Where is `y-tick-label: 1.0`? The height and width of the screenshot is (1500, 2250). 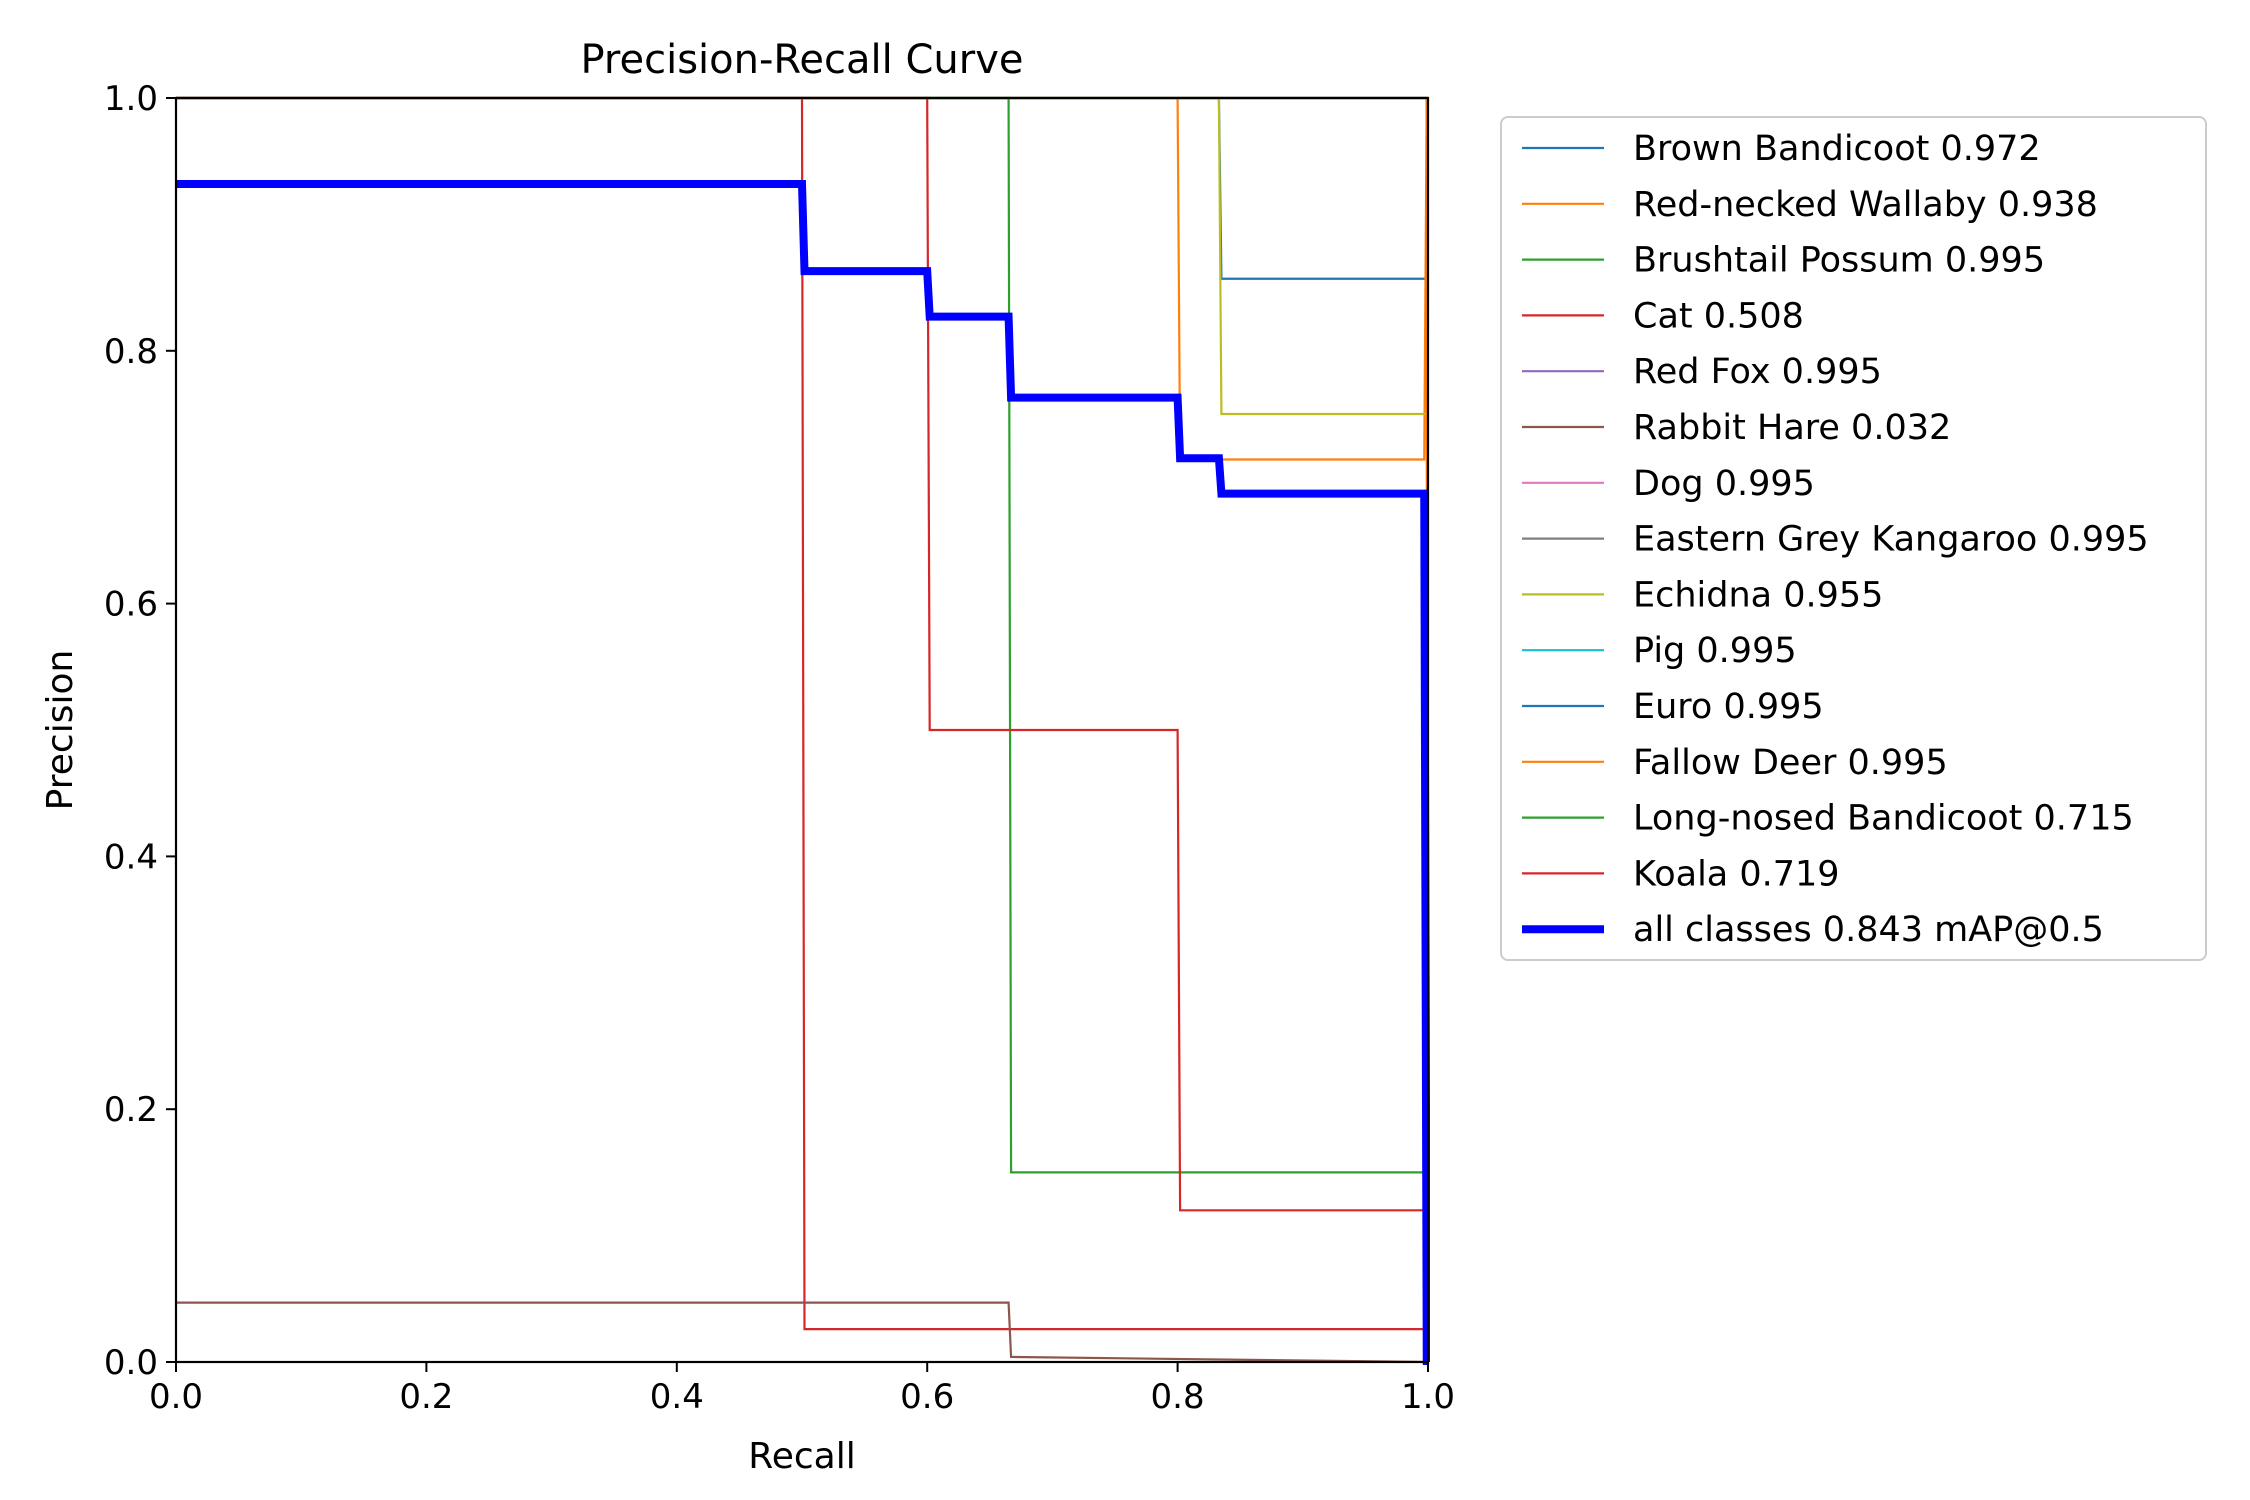
y-tick-label: 1.0 is located at coordinates (131, 99).